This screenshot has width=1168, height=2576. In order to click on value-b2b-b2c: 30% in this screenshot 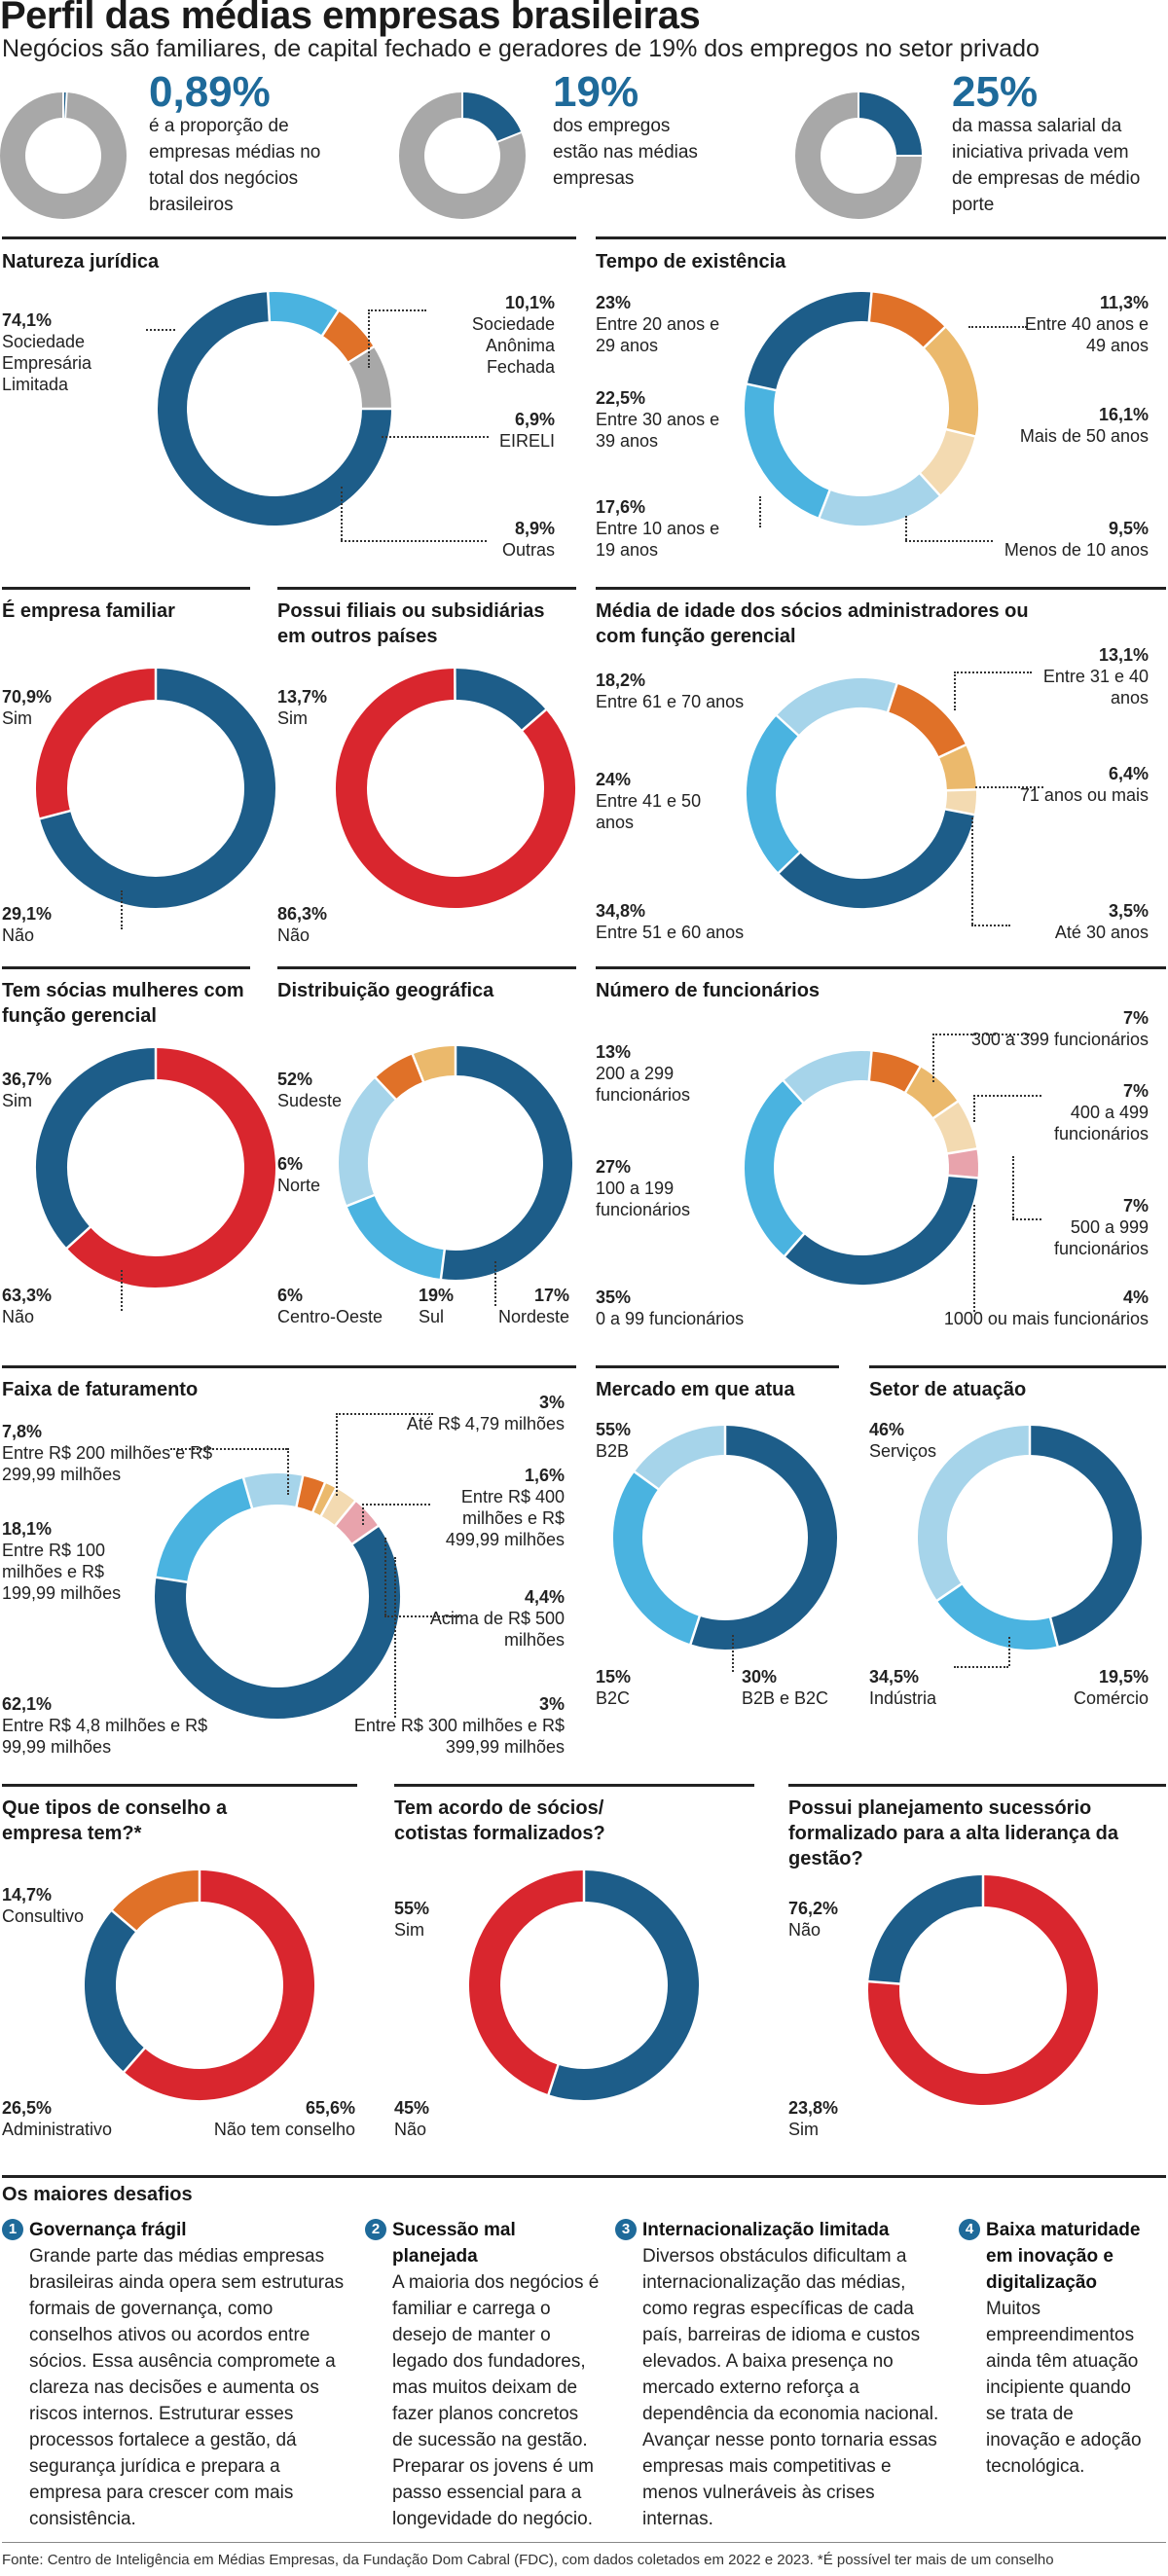, I will do `click(760, 1677)`.